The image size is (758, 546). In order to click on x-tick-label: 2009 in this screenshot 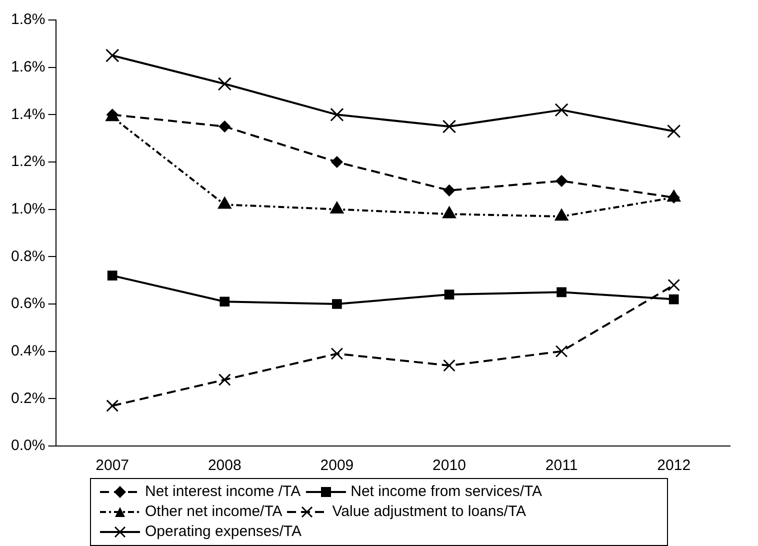, I will do `click(337, 465)`.